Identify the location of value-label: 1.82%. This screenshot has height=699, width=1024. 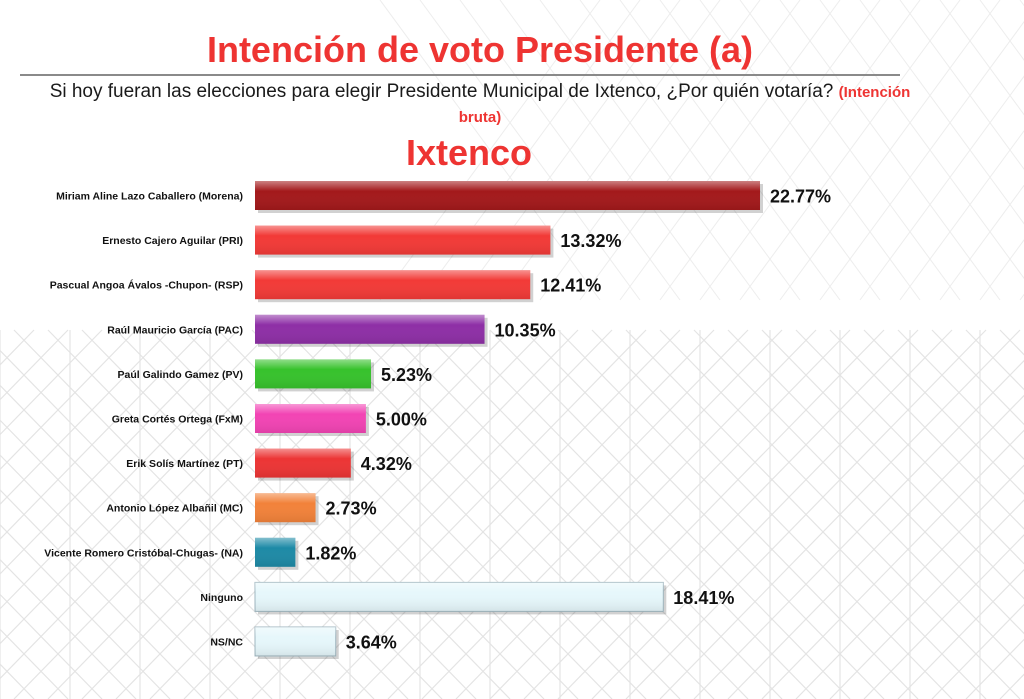
(330, 553).